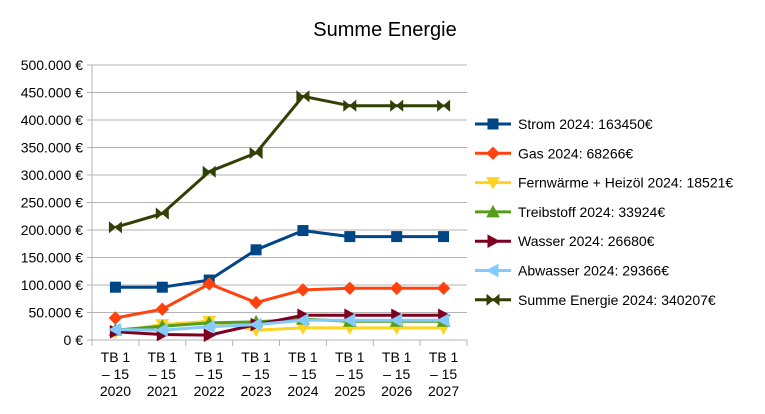  I want to click on legend-label: Gas 2024: 68266€, so click(575, 153).